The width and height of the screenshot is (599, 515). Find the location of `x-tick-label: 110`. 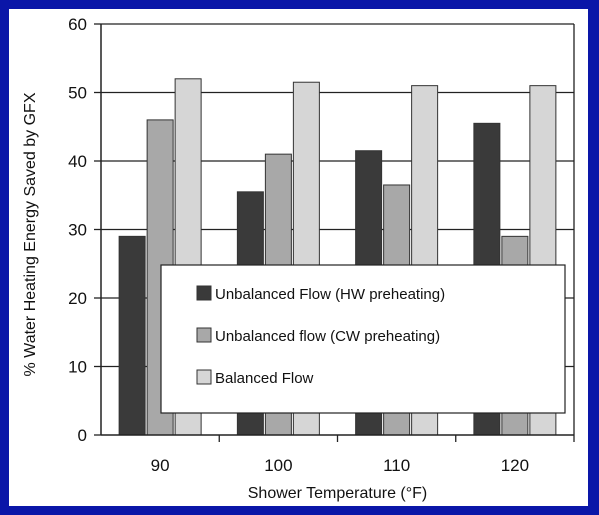

x-tick-label: 110 is located at coordinates (396, 465).